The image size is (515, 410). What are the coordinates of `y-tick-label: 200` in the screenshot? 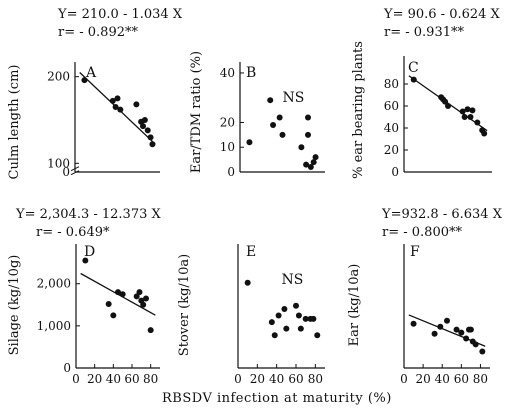 It's located at (58, 77).